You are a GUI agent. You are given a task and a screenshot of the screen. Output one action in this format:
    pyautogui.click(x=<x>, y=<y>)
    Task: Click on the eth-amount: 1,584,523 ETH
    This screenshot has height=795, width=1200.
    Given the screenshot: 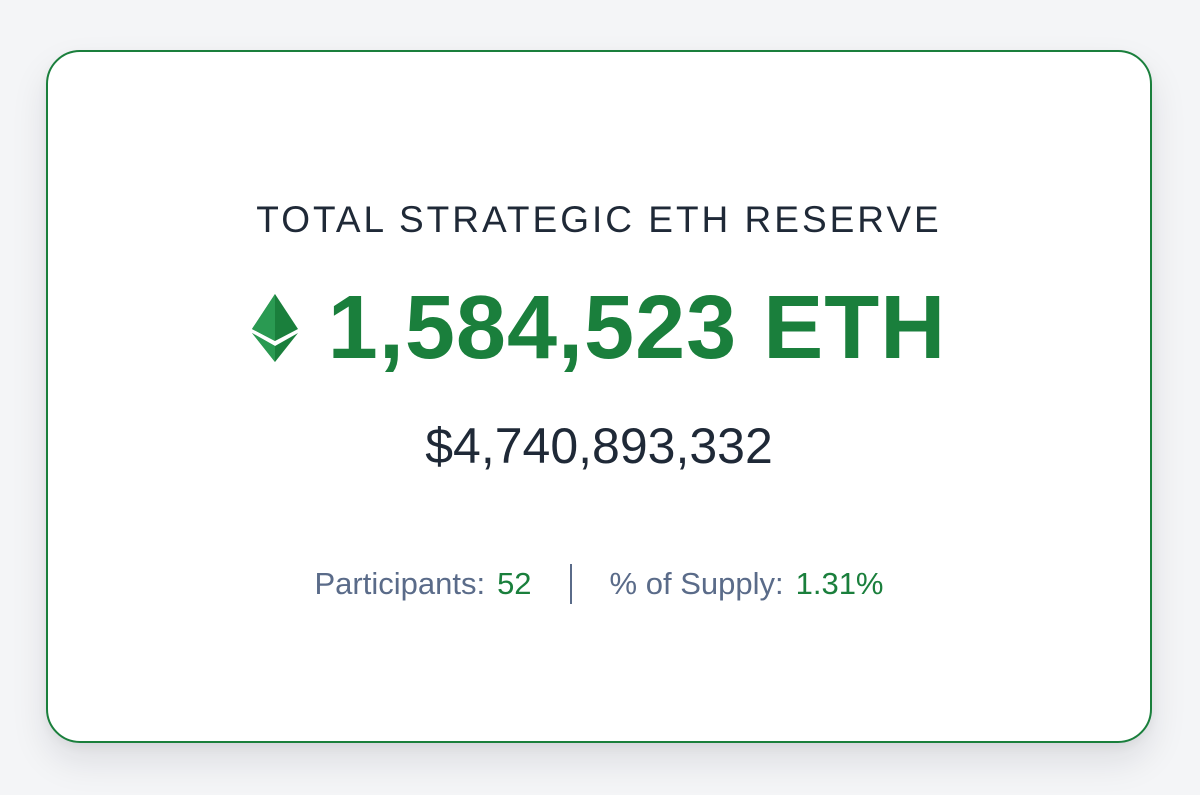 What is the action you would take?
    pyautogui.click(x=637, y=328)
    